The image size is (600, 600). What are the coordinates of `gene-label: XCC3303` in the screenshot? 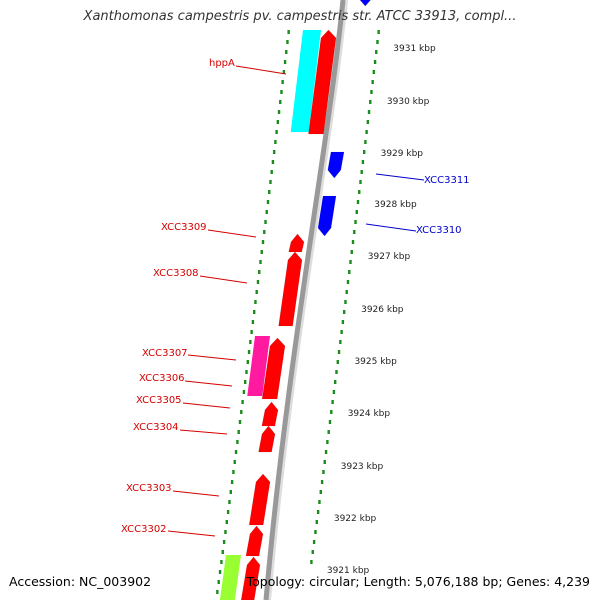 It's located at (149, 488).